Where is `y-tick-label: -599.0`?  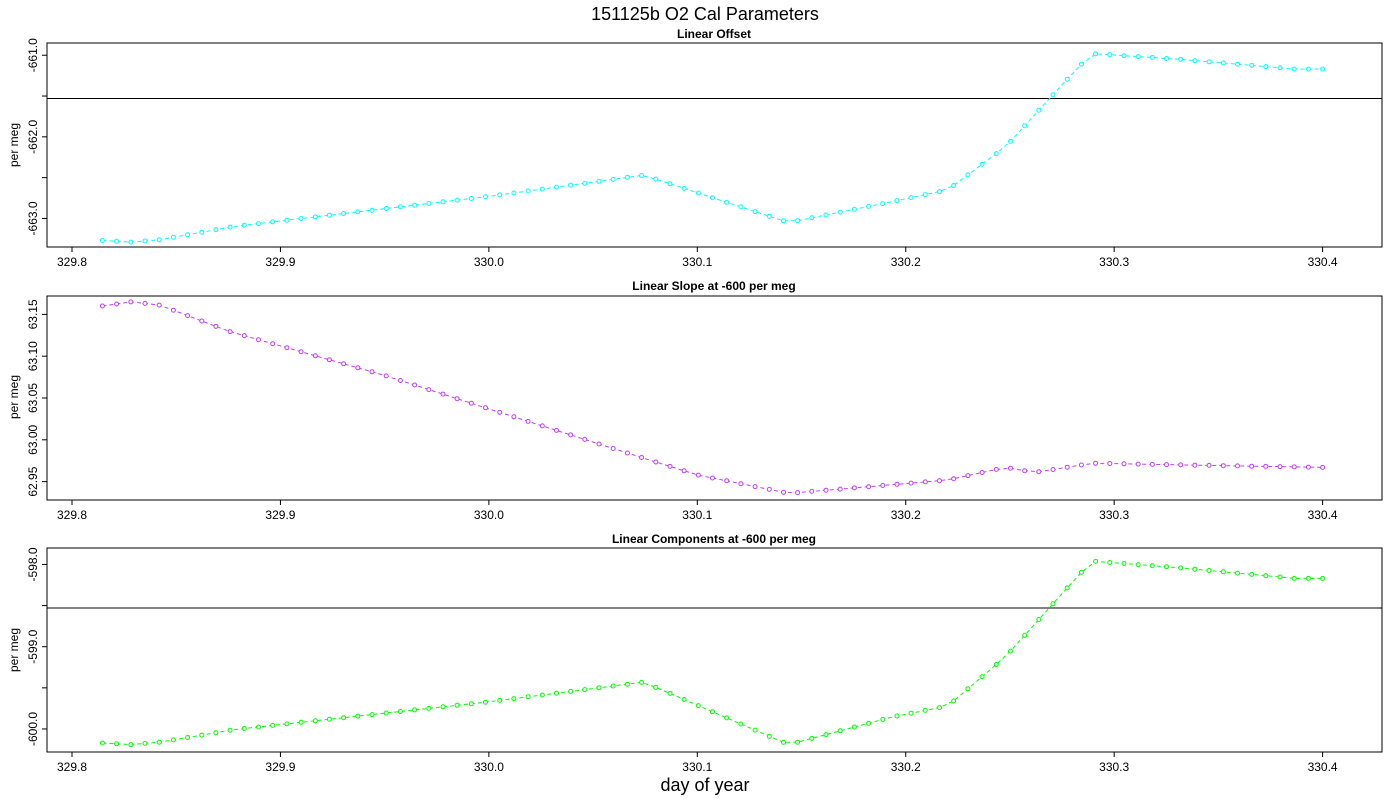 y-tick-label: -599.0 is located at coordinates (33, 646).